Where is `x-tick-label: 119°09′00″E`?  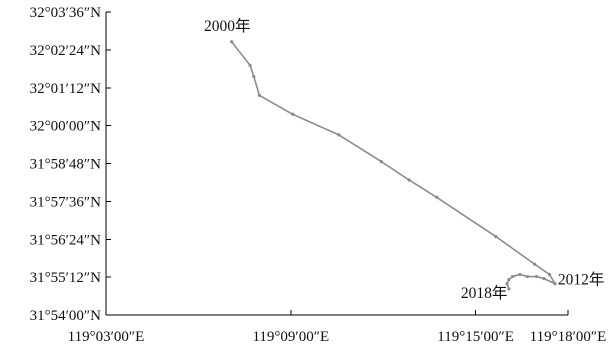 x-tick-label: 119°09′00″E is located at coordinates (290, 337).